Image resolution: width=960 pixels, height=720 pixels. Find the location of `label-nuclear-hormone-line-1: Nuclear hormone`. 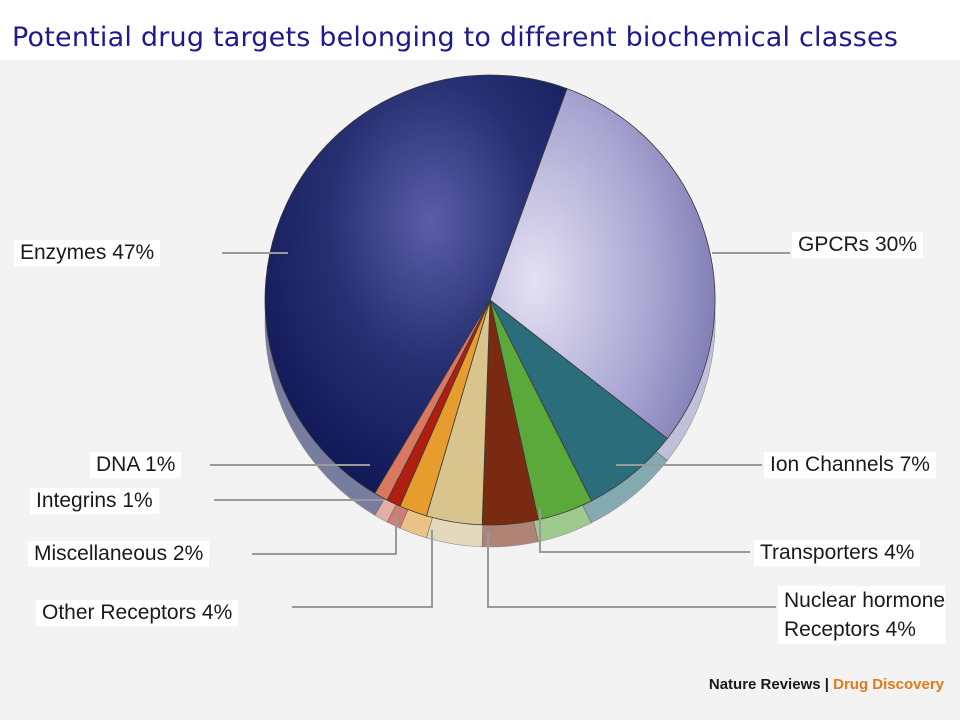

label-nuclear-hormone-line-1: Nuclear hormone is located at coordinates (865, 600).